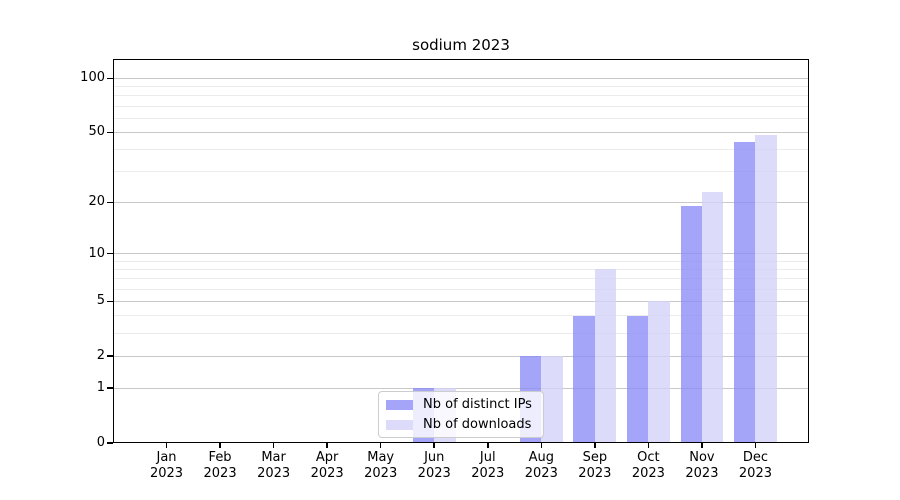 Image resolution: width=900 pixels, height=500 pixels. I want to click on x-tick-label-sep-2023: Sep 2023, so click(595, 466).